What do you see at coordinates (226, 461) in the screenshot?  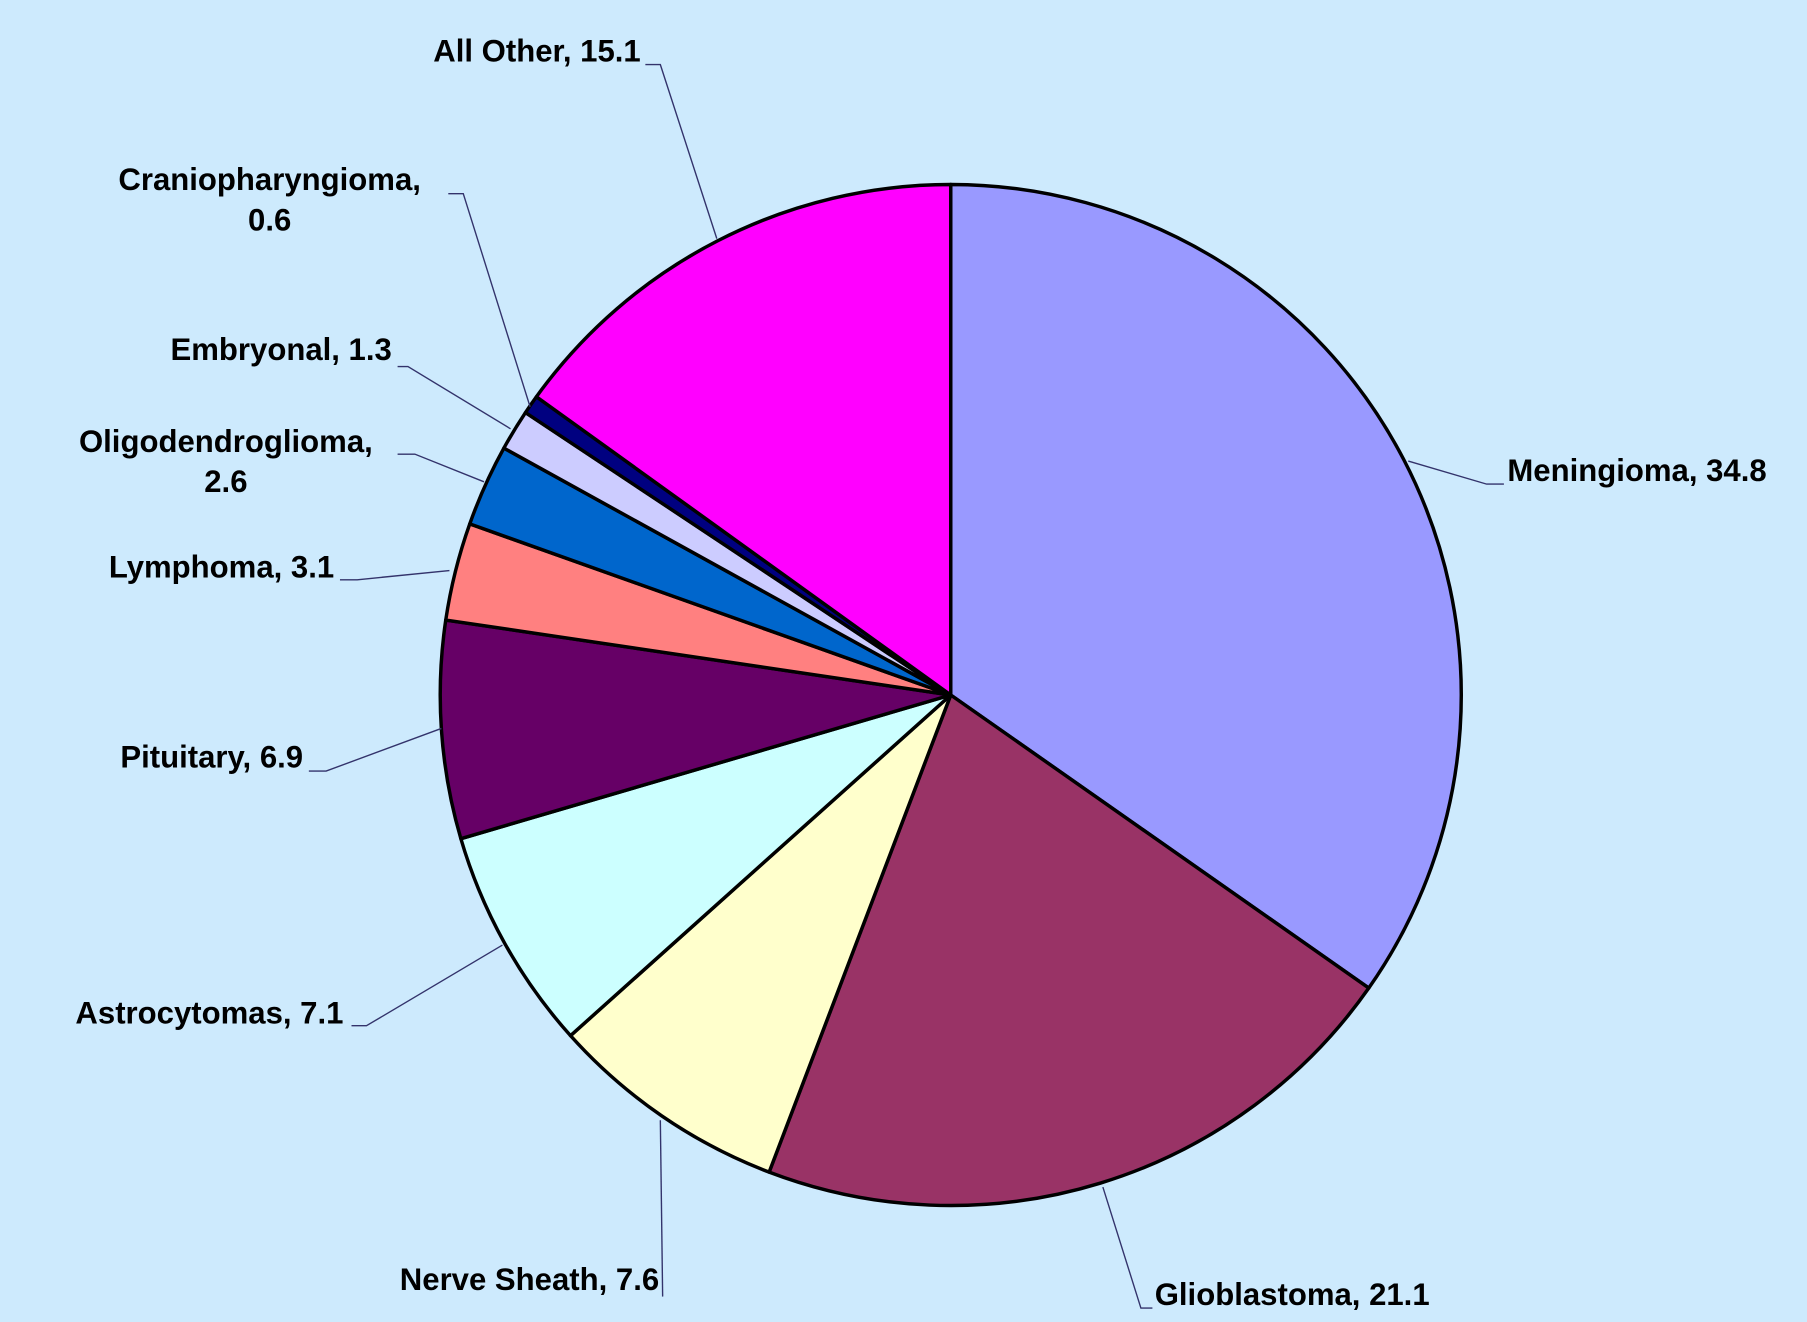 I see `data-label: Oligodendroglioma, 2.6` at bounding box center [226, 461].